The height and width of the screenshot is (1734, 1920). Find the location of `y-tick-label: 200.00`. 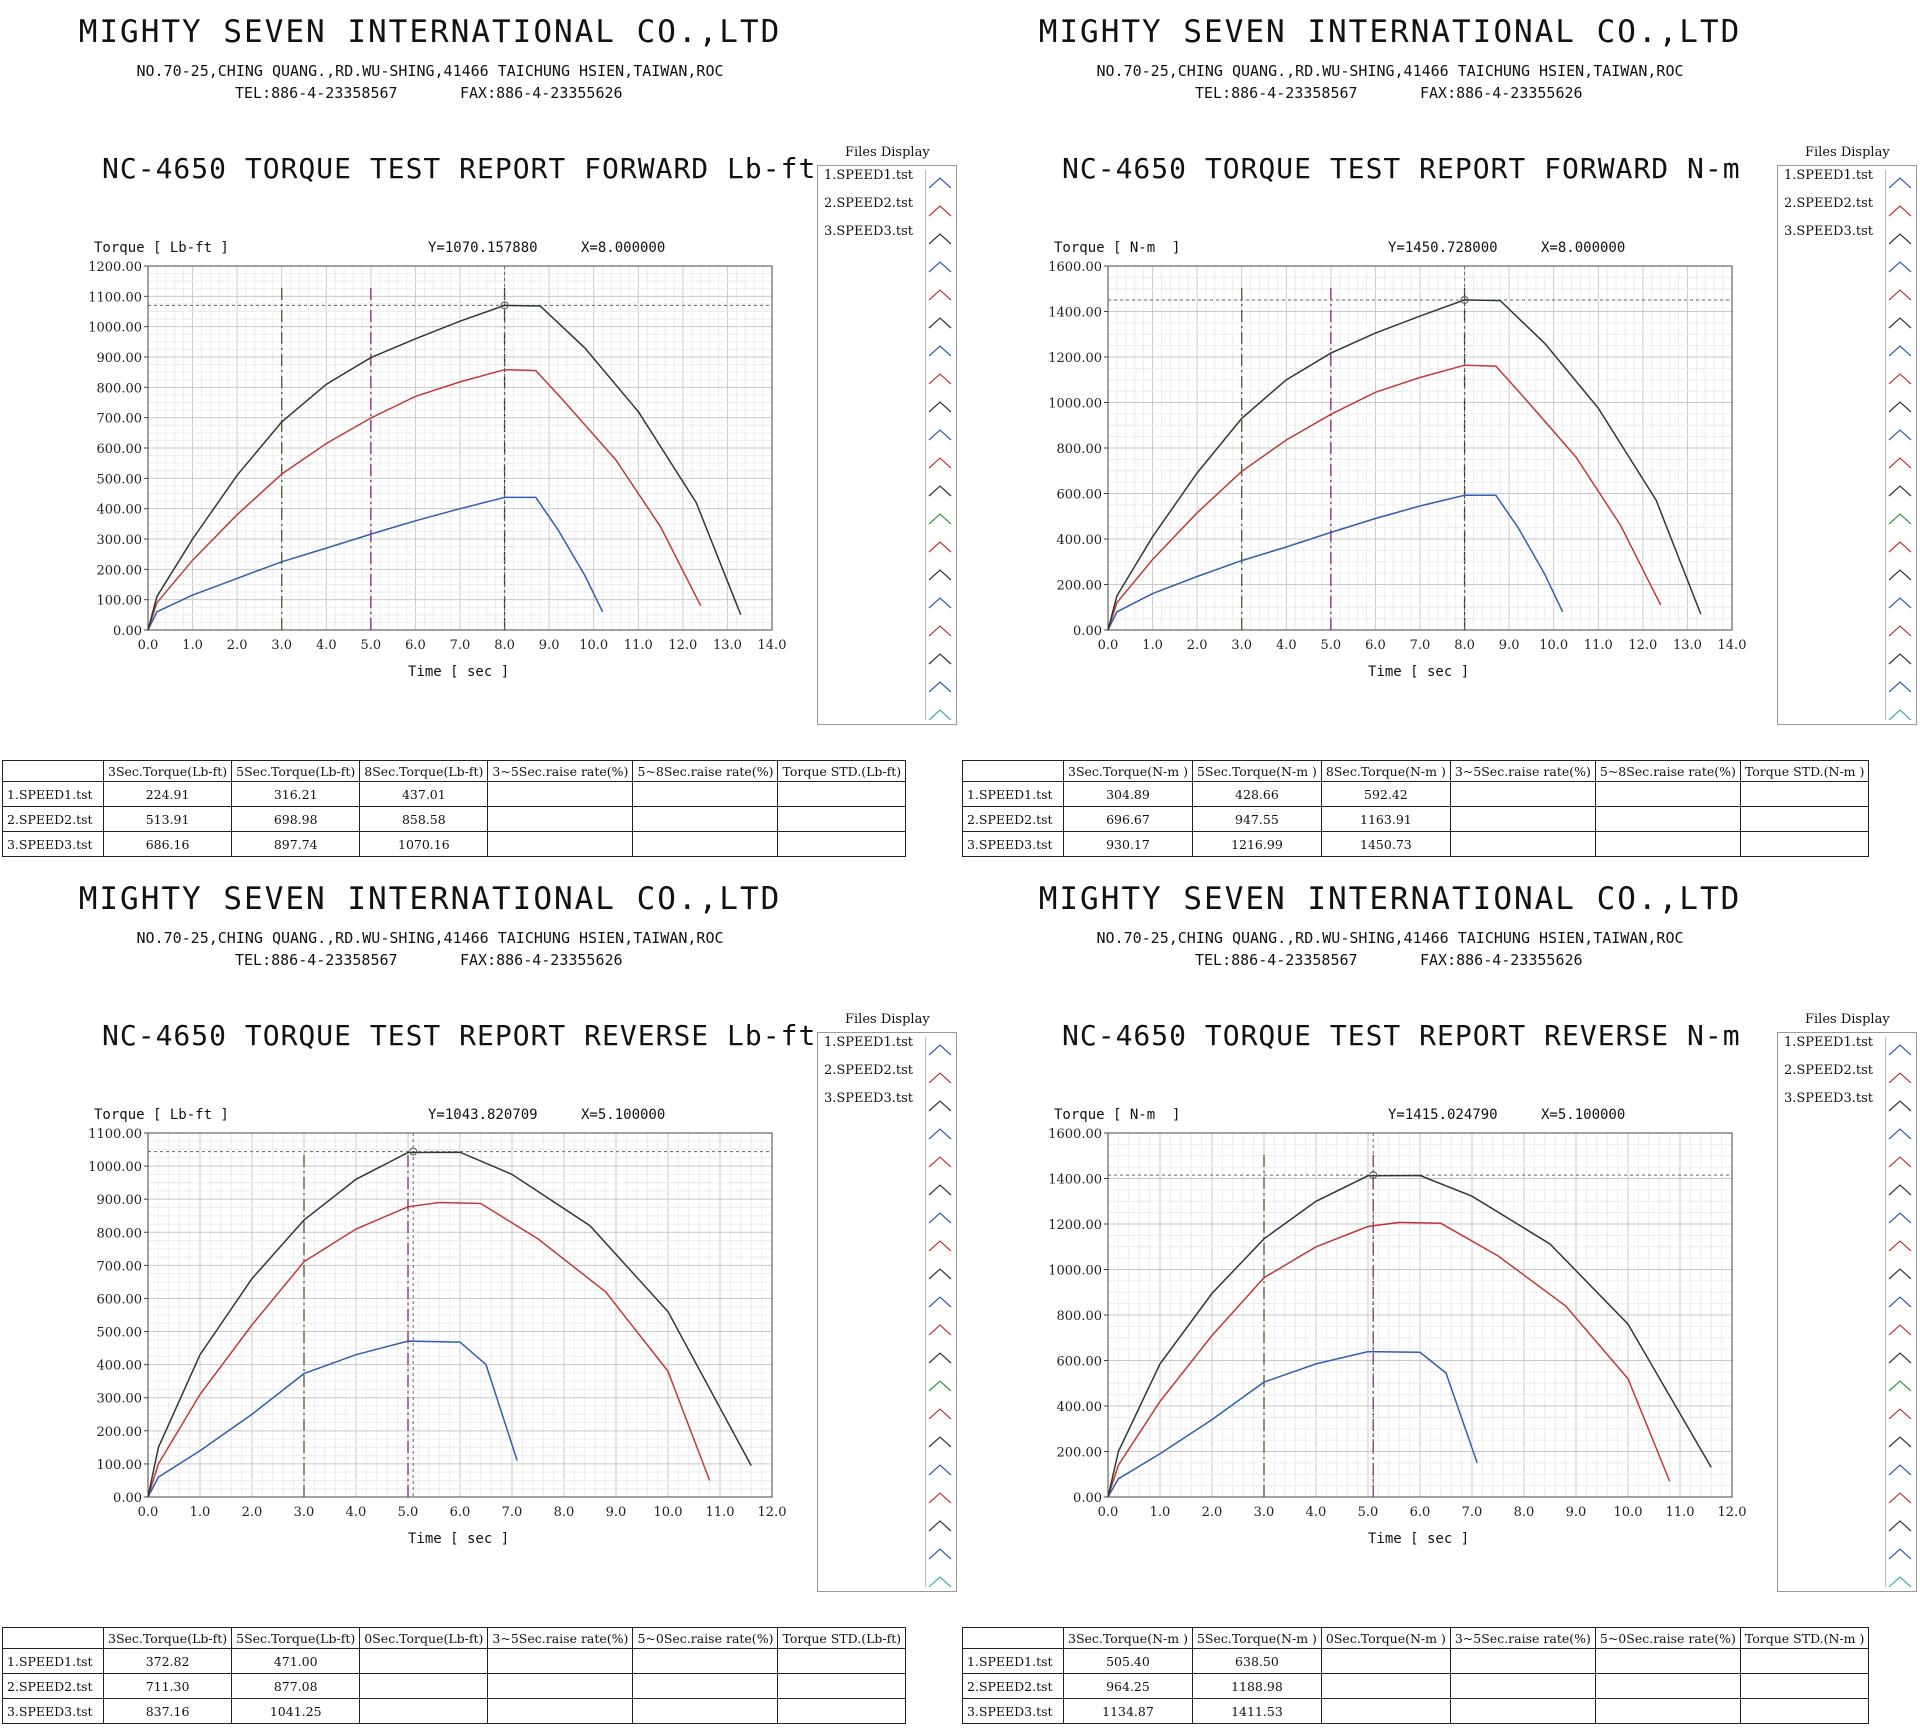

y-tick-label: 200.00 is located at coordinates (1080, 1453).